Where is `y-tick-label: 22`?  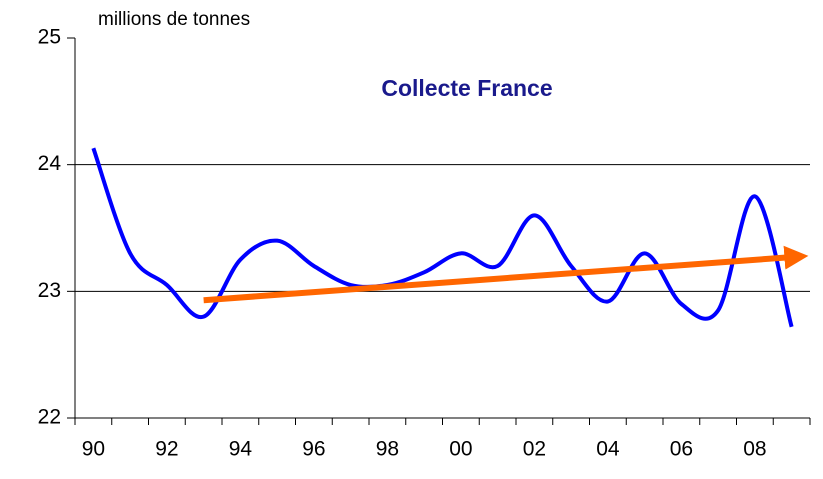
y-tick-label: 22 is located at coordinates (49, 417).